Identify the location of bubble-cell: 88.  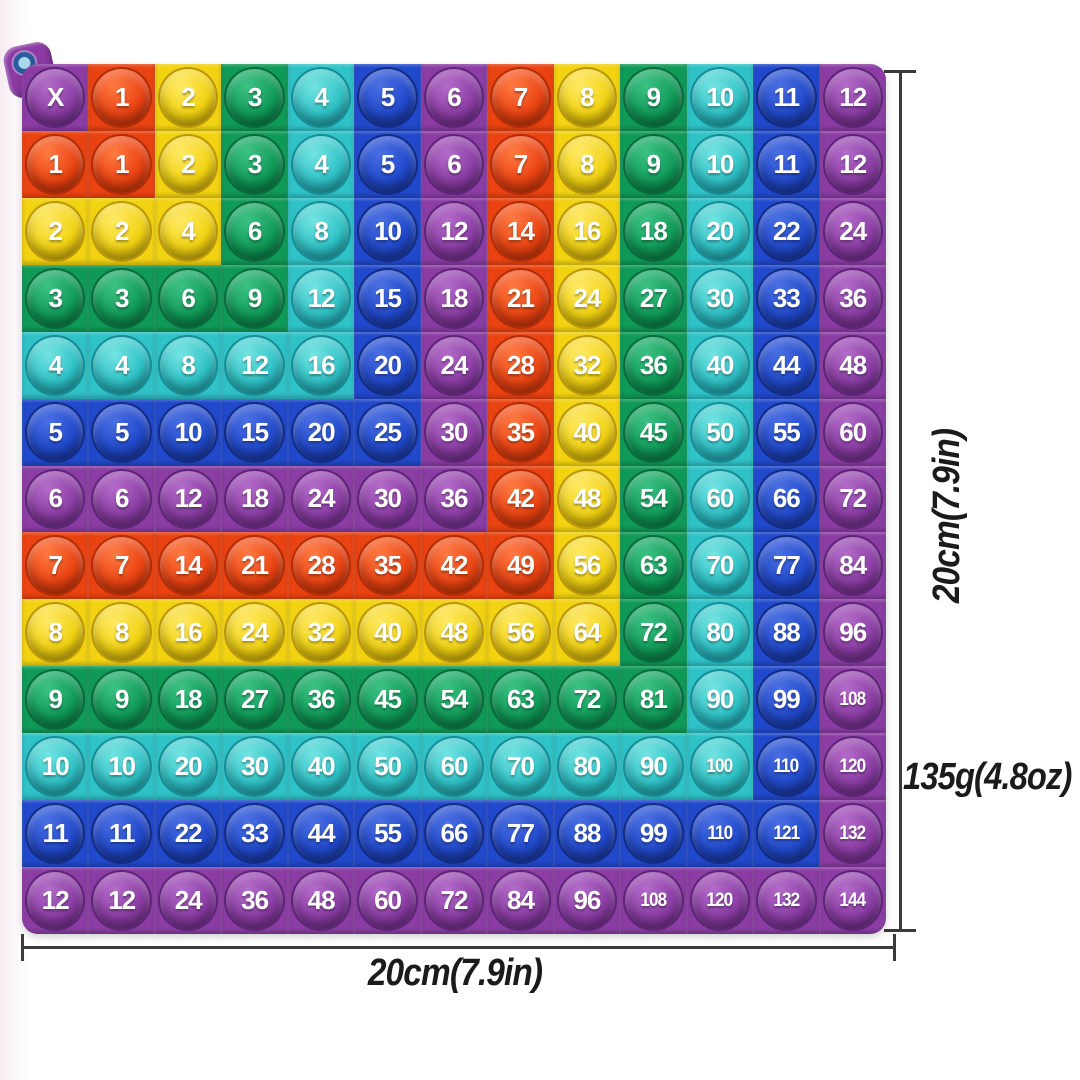
(587, 834).